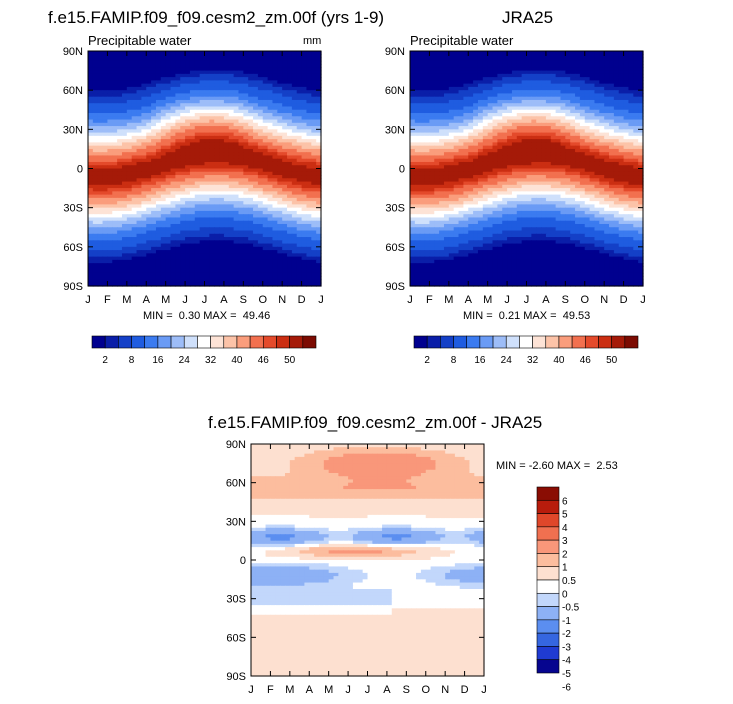 Image resolution: width=733 pixels, height=704 pixels. Describe the element at coordinates (204, 350) in the screenshot. I see `panel1-colorbar: 2 8 16 24 32 40 46 50` at that location.